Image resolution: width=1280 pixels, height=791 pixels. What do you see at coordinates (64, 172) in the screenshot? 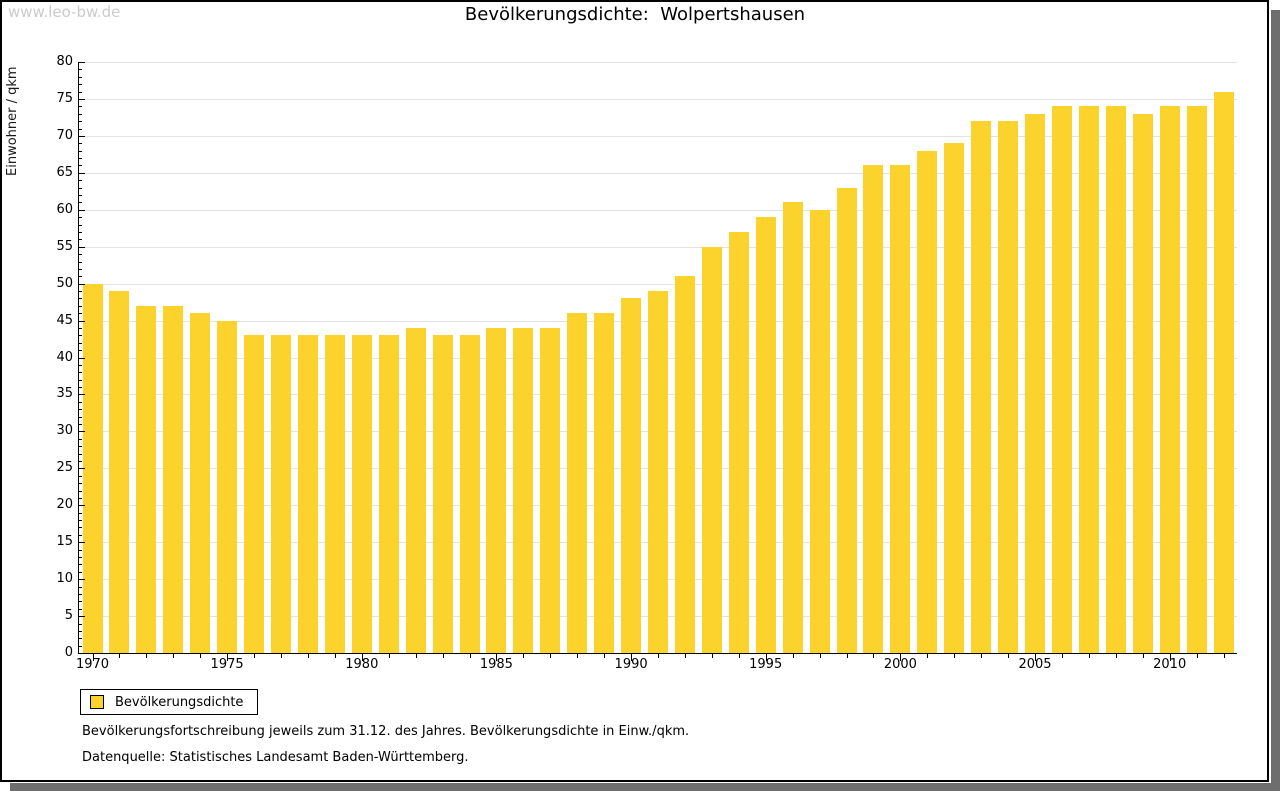
I see `y-tick-label: 65` at bounding box center [64, 172].